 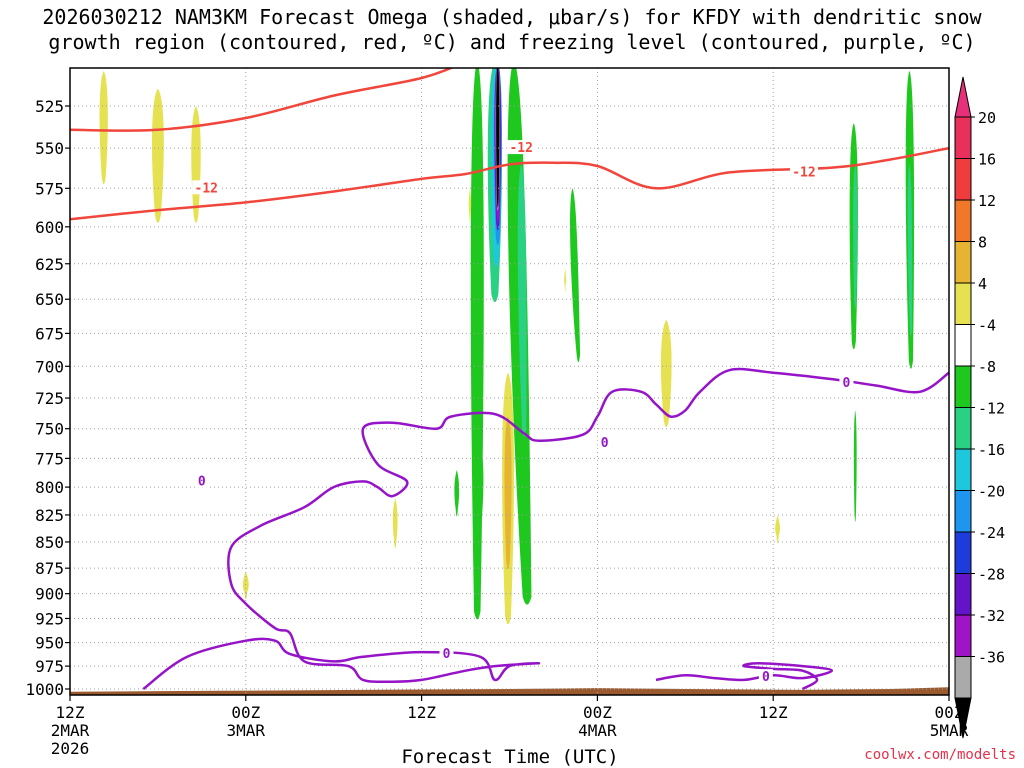 What do you see at coordinates (987, 367) in the screenshot?
I see `colorbar-label: -8` at bounding box center [987, 367].